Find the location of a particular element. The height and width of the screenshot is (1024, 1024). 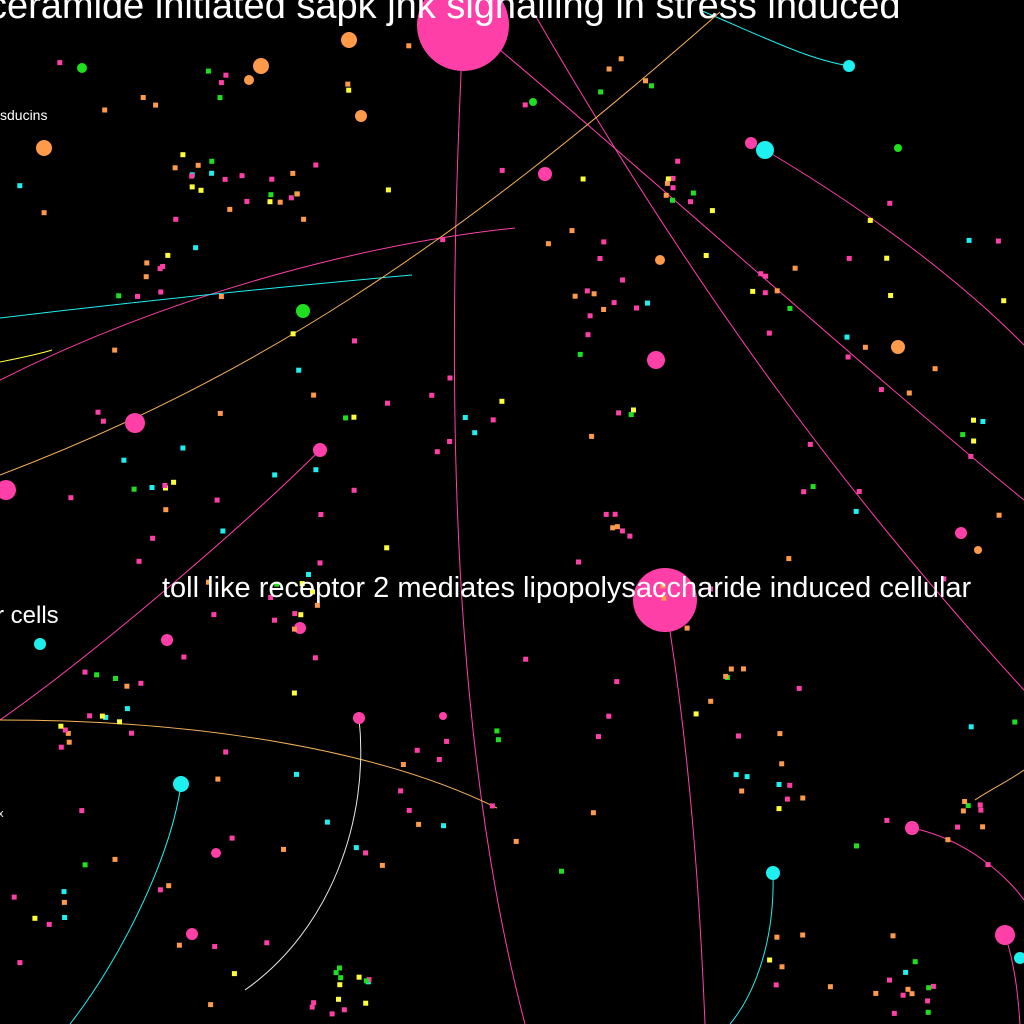

label-sducins: sducins is located at coordinates (23, 115).